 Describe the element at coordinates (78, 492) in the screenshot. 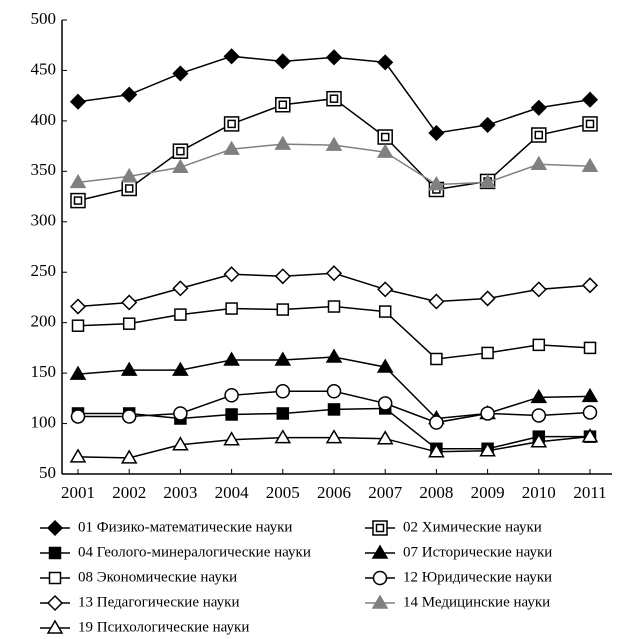

I see `x-tick-label: 2001` at that location.